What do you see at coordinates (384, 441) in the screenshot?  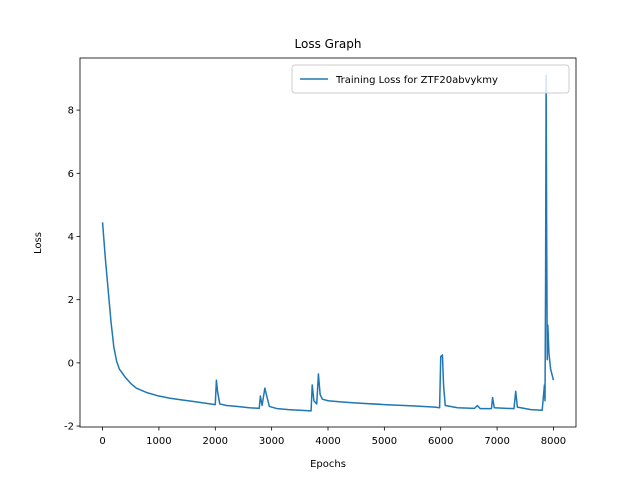 I see `x-tick-label: 5000` at bounding box center [384, 441].